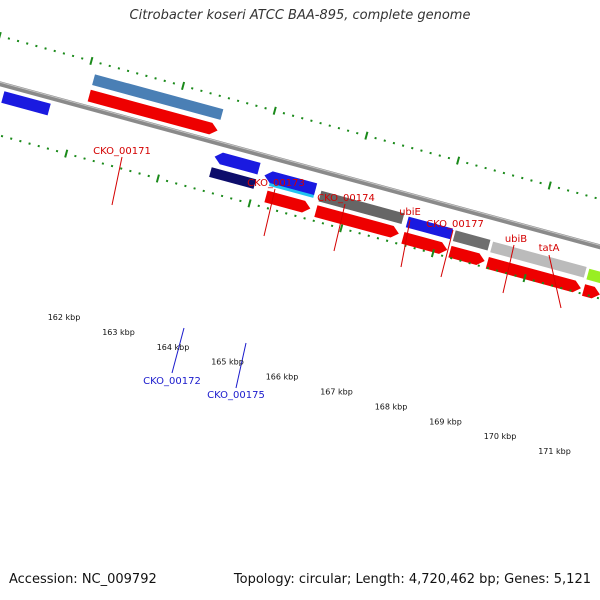  Describe the element at coordinates (122, 151) in the screenshot. I see `feature-label-cko-00171: CKO_00171` at that location.